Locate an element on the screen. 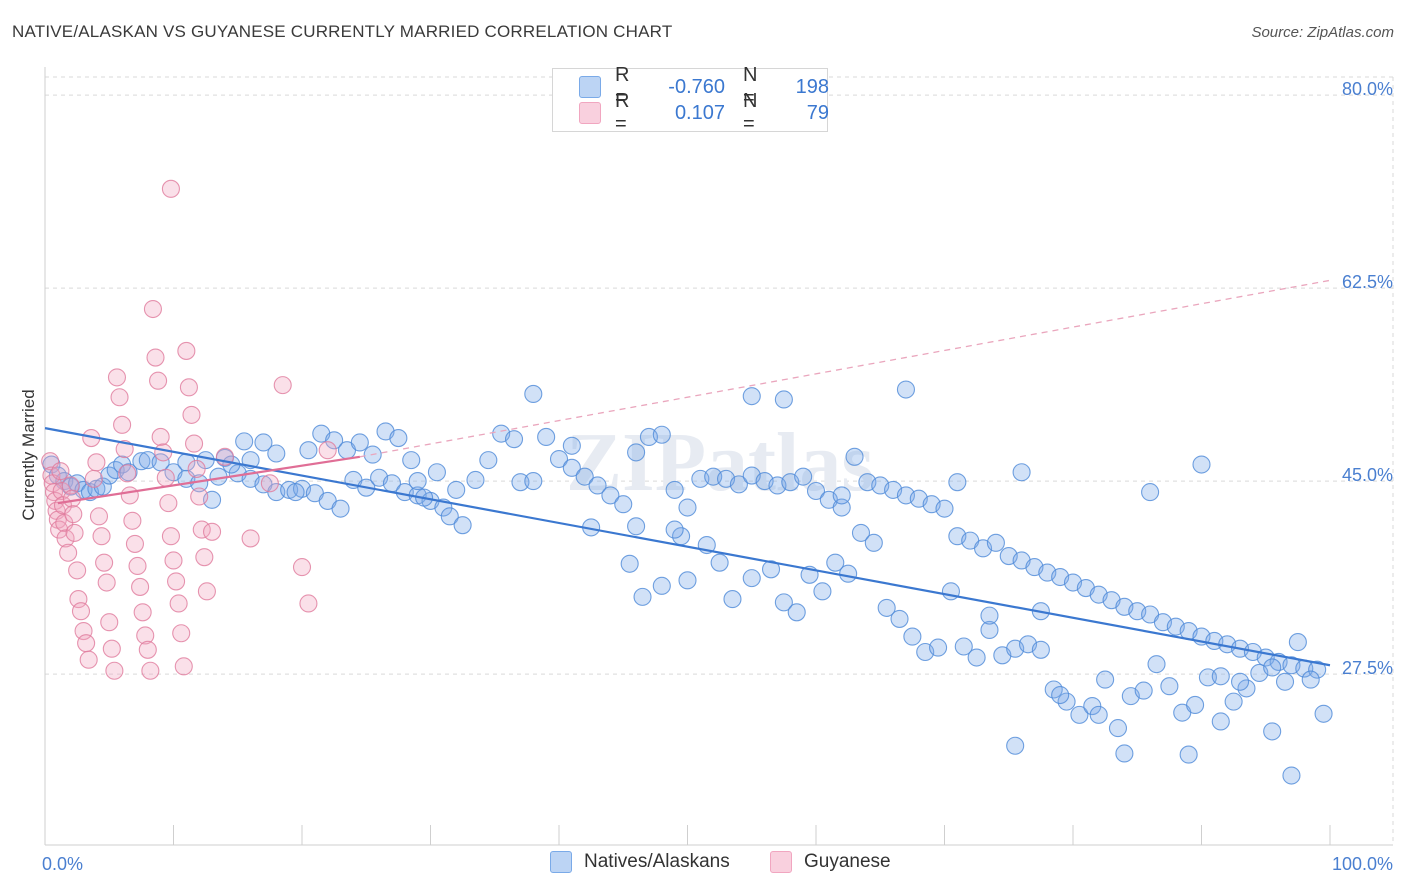 The width and height of the screenshot is (1406, 892). legend-n-value: 79 is located at coordinates (817, 112).